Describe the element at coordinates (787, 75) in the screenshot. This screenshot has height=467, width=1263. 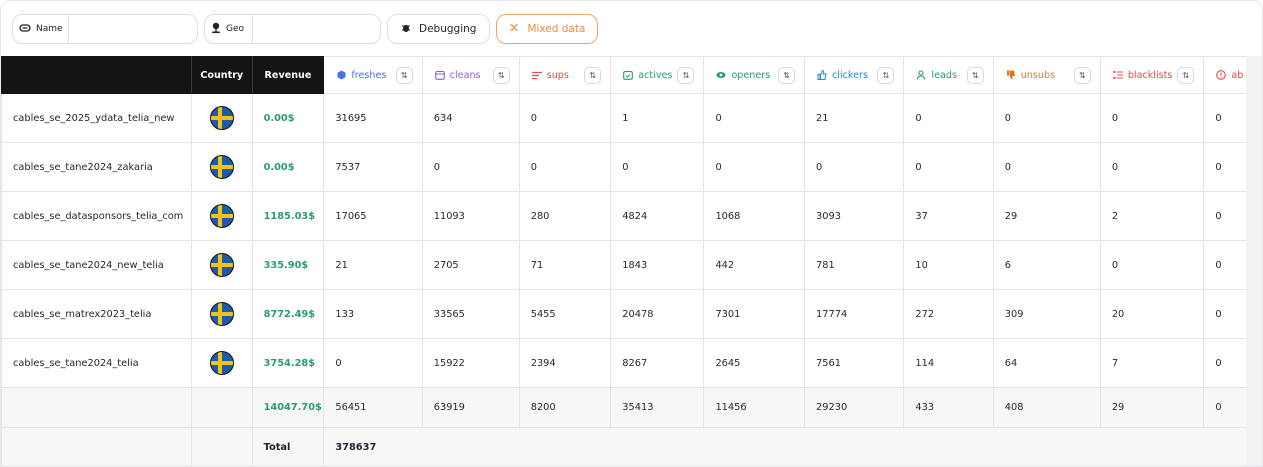
I see `sort-button-openers: ⇅` at that location.